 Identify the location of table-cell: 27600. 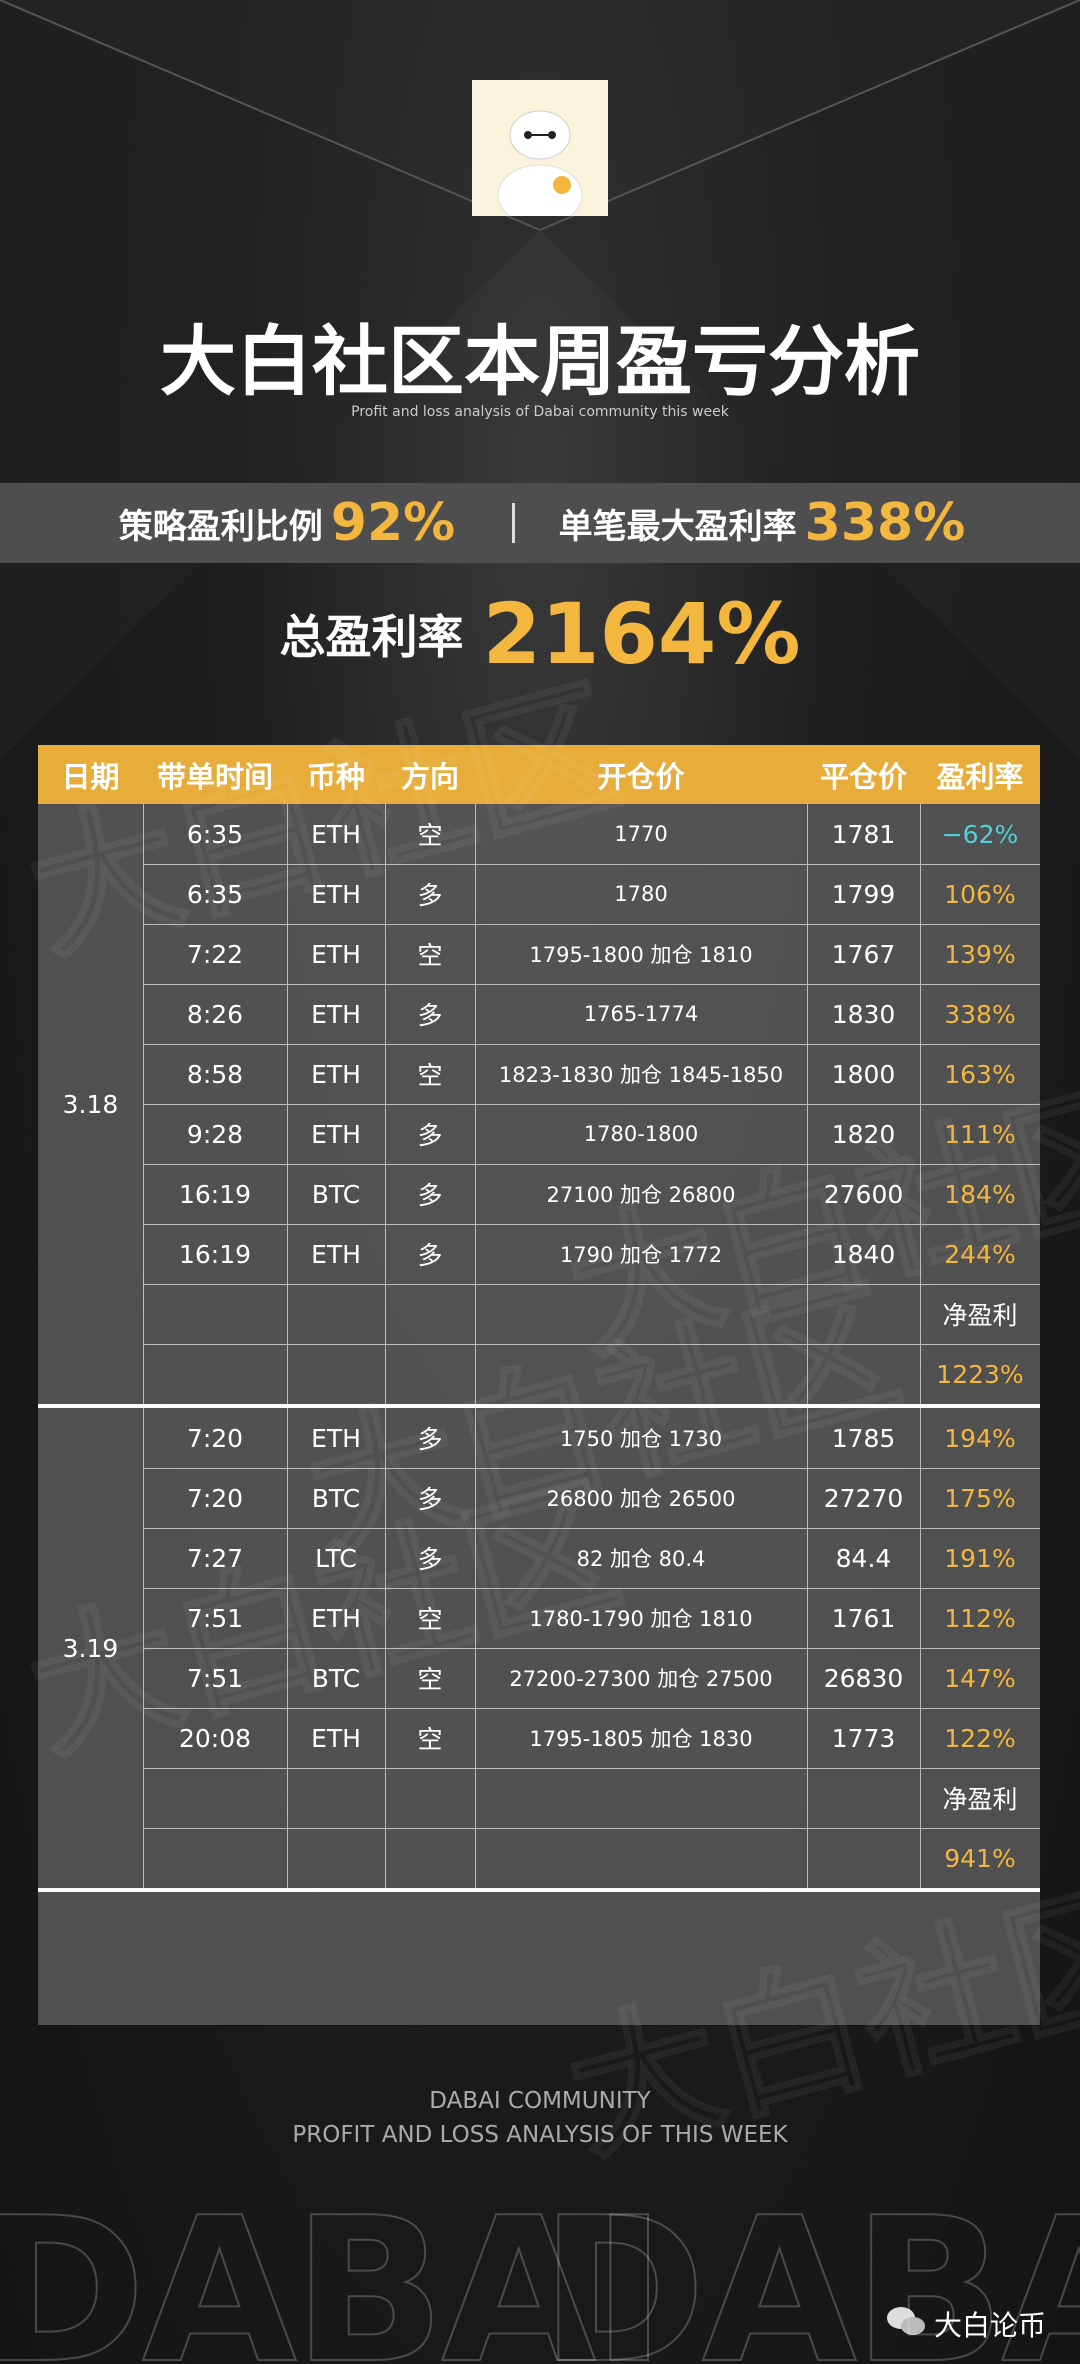
(863, 1194).